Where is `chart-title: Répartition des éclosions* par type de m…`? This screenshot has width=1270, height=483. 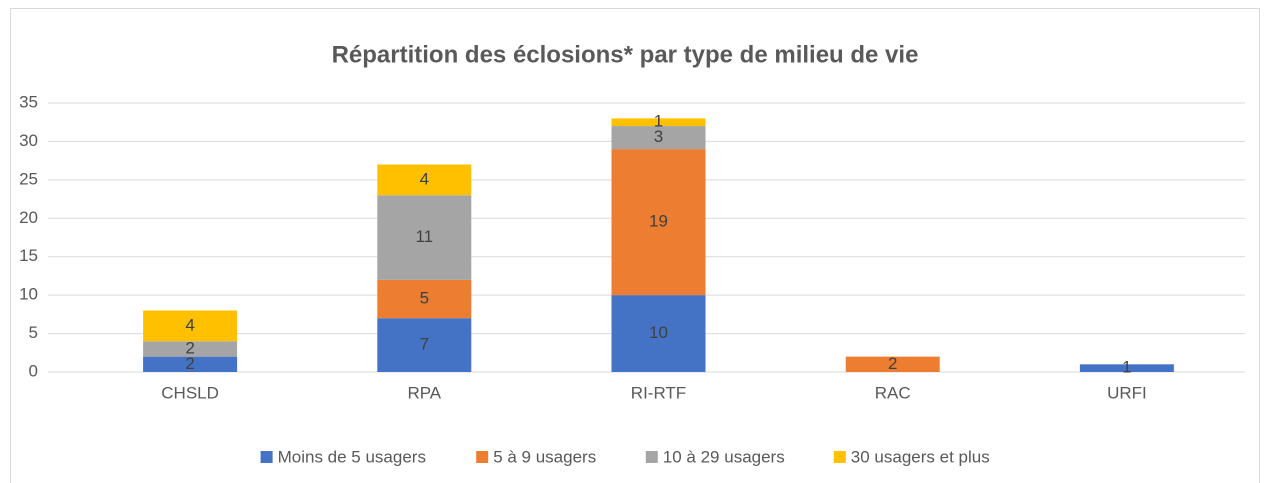 chart-title: Répartition des éclosions* par type de m… is located at coordinates (625, 54).